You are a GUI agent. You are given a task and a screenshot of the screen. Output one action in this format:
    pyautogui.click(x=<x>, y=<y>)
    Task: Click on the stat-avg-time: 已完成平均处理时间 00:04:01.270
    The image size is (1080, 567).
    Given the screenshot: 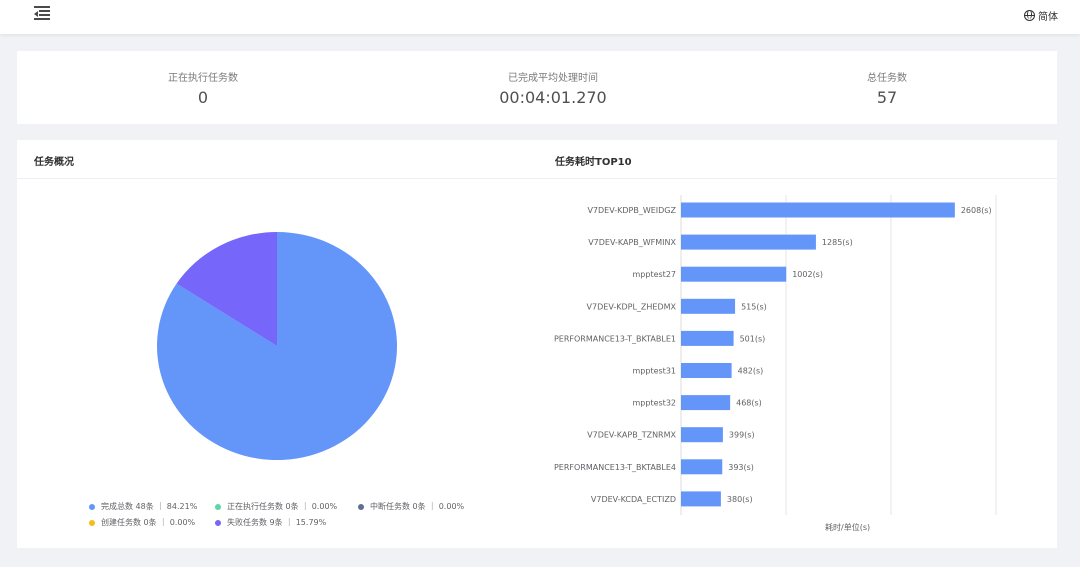 What is the action you would take?
    pyautogui.click(x=553, y=88)
    